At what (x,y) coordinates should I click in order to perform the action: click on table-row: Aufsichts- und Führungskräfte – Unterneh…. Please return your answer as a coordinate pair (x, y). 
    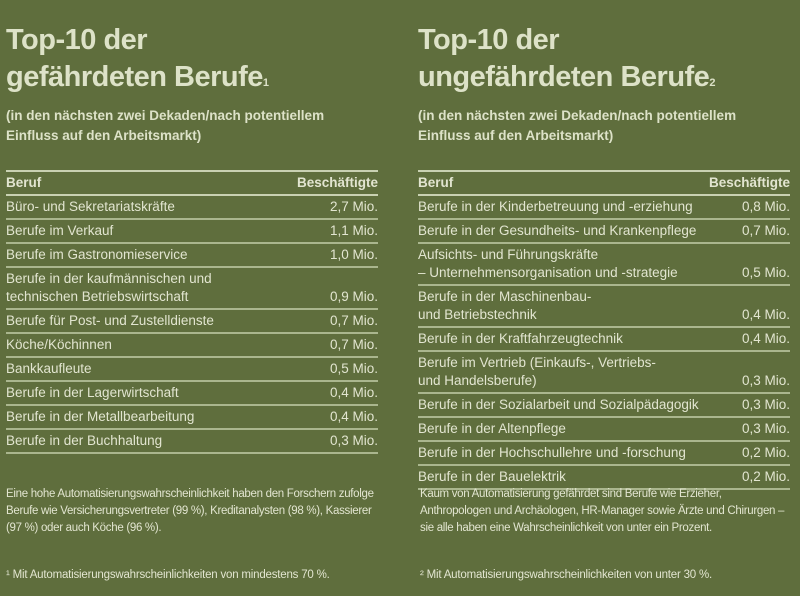
    Looking at the image, I should click on (604, 265).